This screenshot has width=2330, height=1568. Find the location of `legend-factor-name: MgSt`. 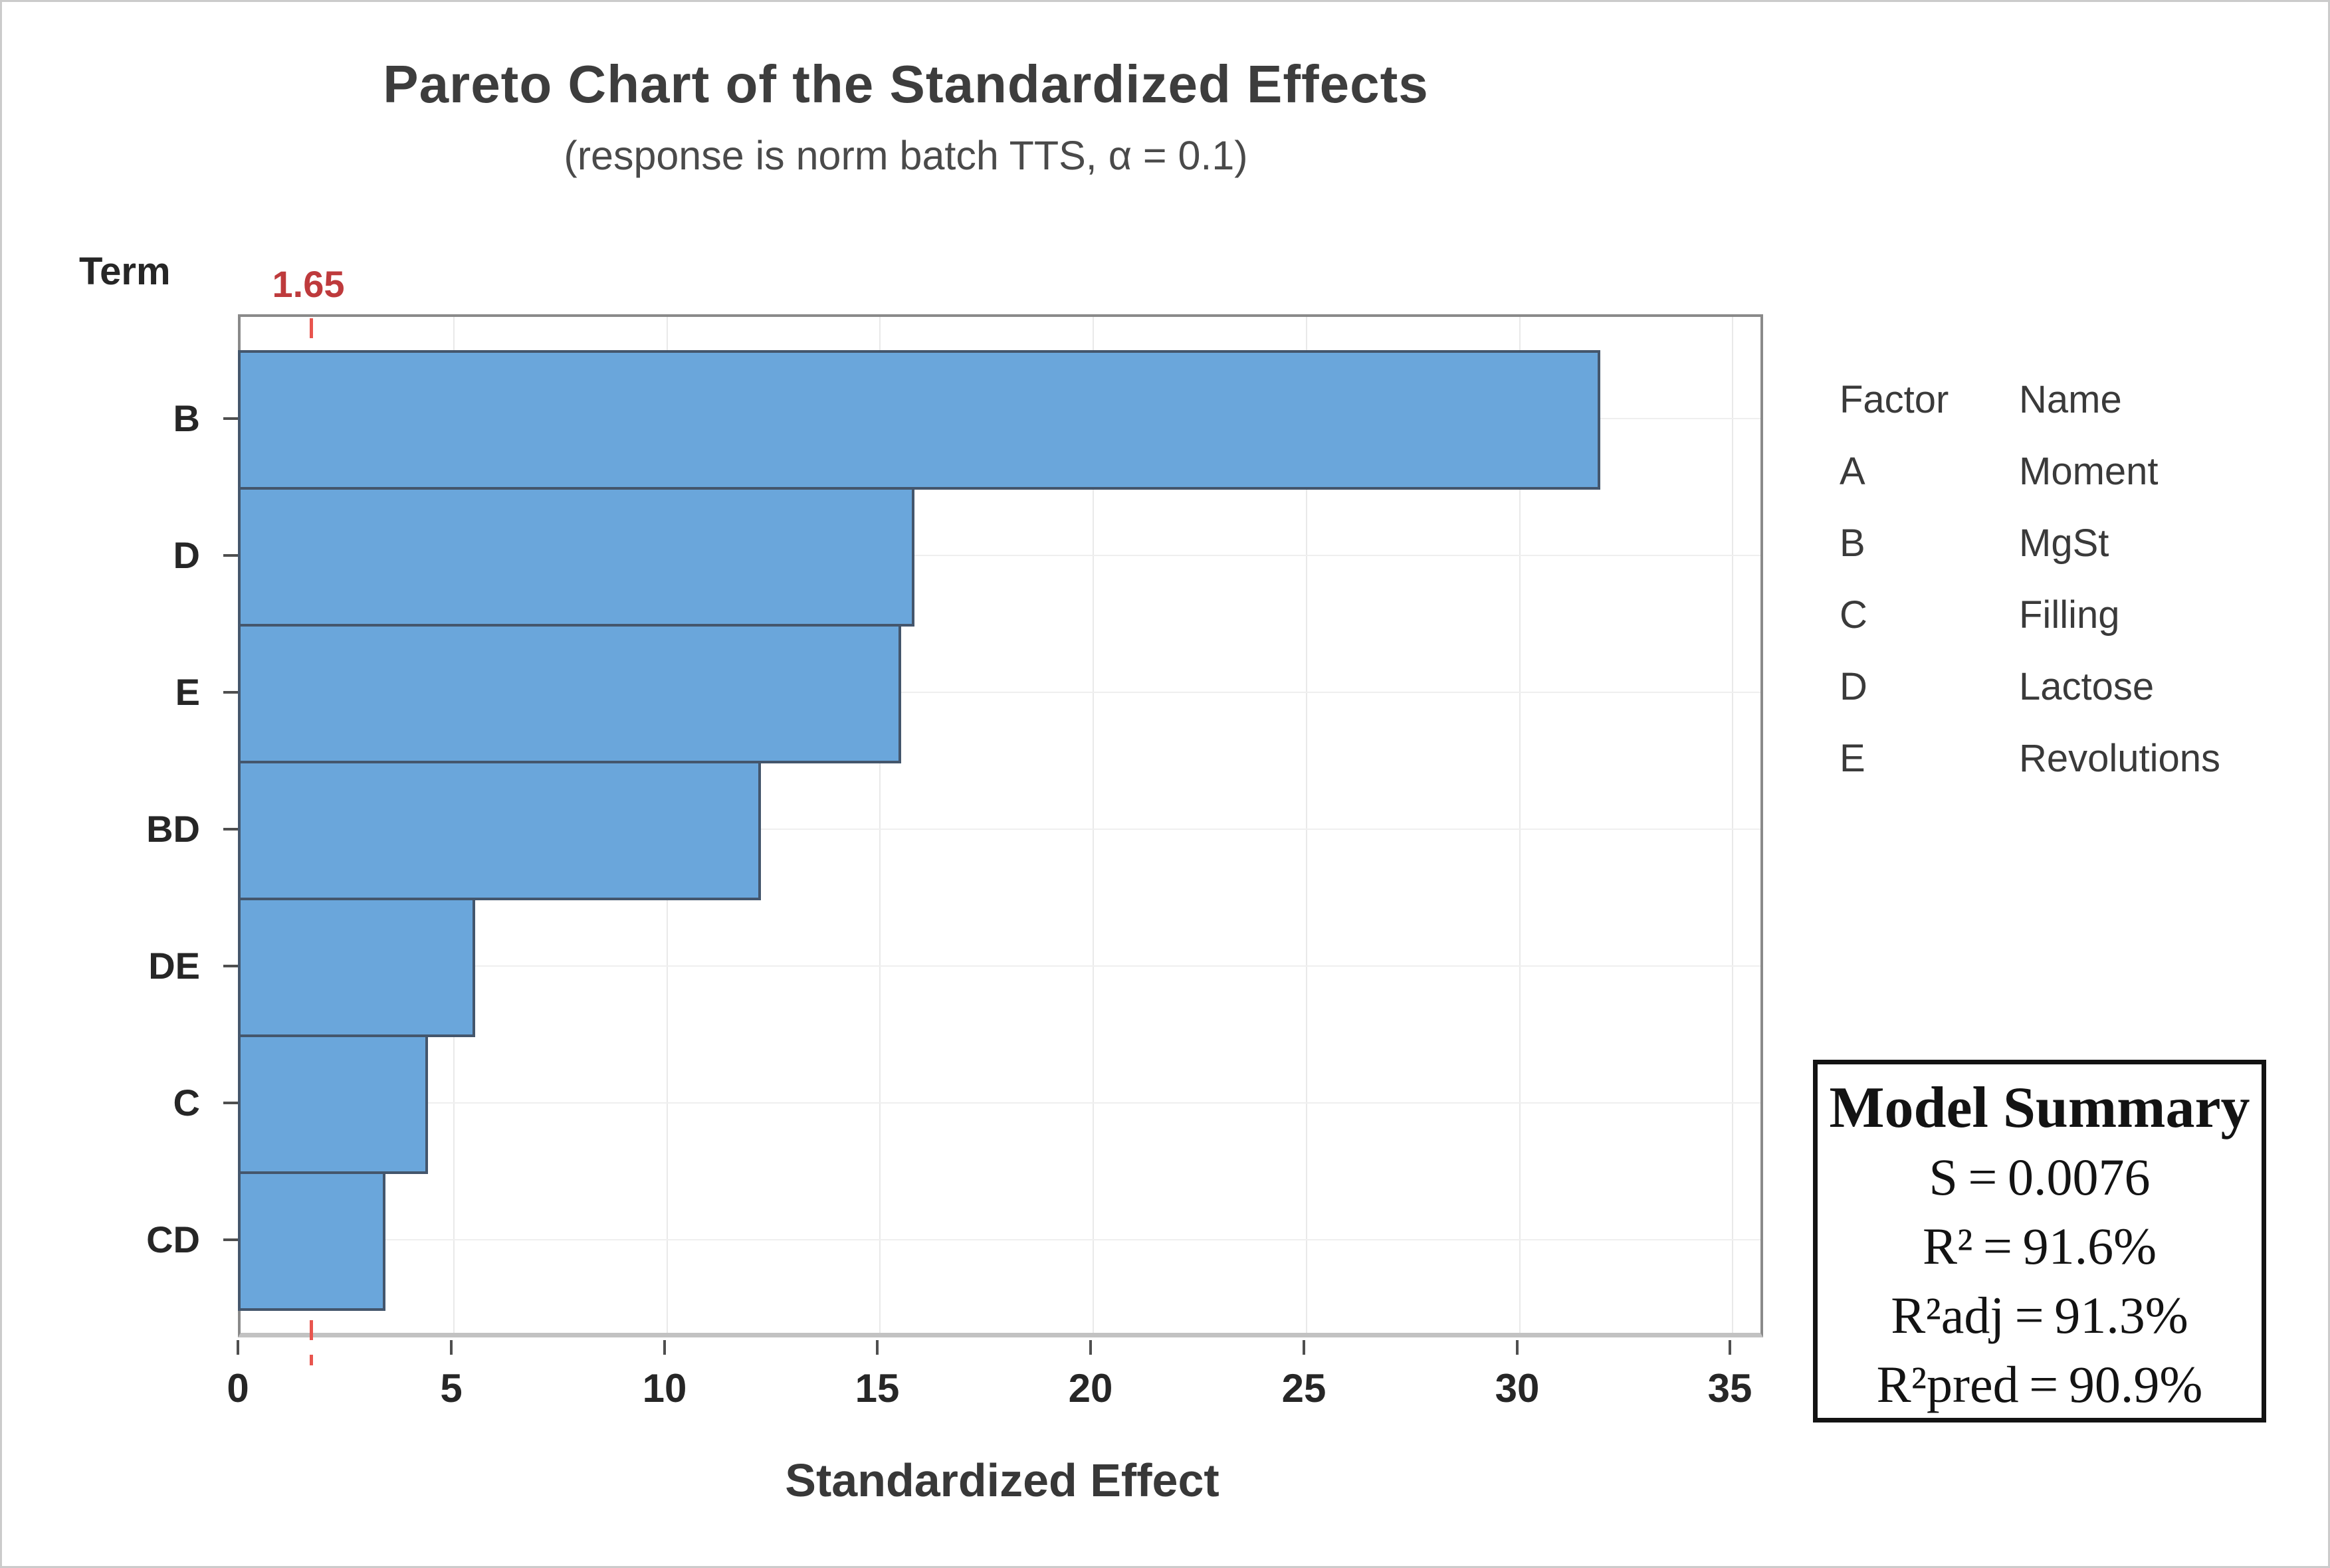

legend-factor-name: MgSt is located at coordinates (2064, 543).